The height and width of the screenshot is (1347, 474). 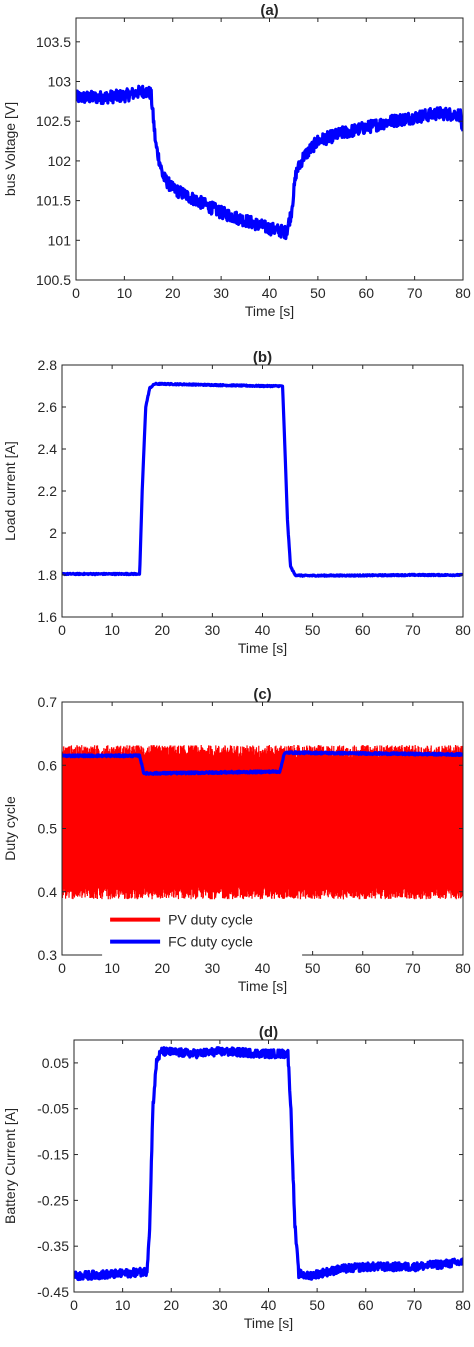 I want to click on y-tick-label: -0.05, so click(x=53, y=1109).